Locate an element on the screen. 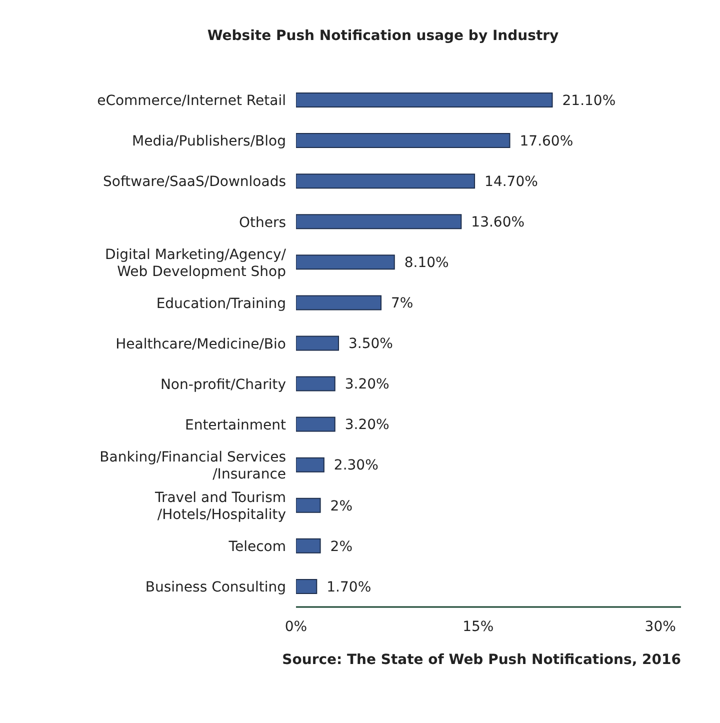  y-tick-label: Entertainment is located at coordinates (235, 425).